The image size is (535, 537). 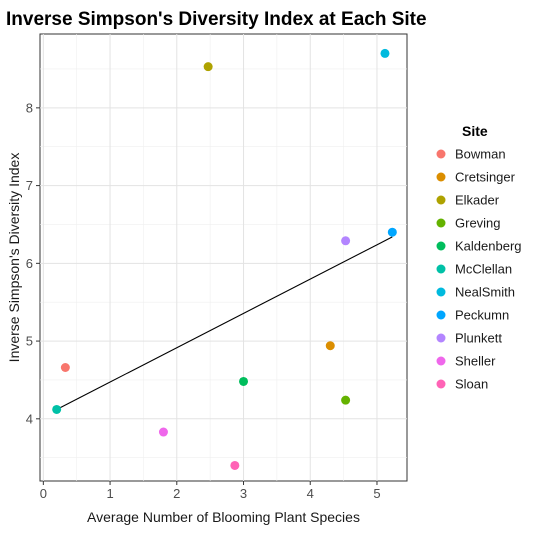 I want to click on legend-label-sloan: Sloan, so click(x=471, y=384).